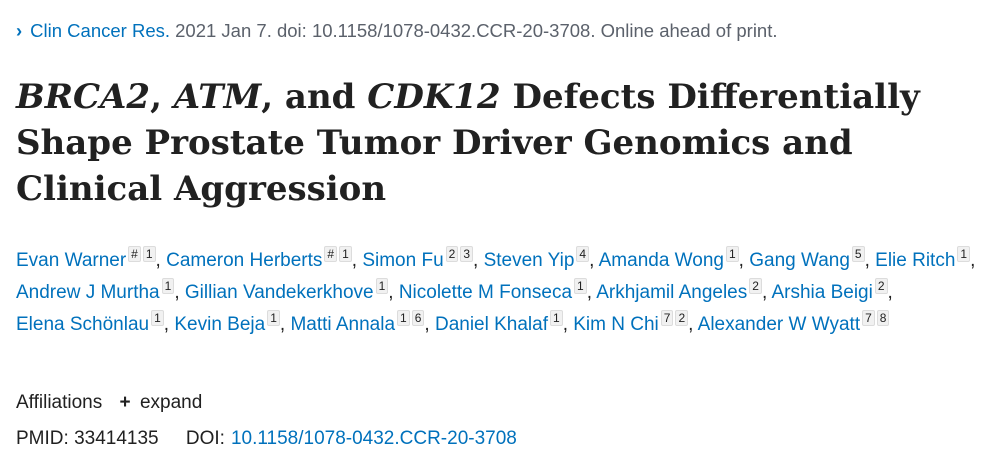 The width and height of the screenshot is (996, 461). Describe the element at coordinates (373, 438) in the screenshot. I see `doi-link: 10.1158/1078-0432.CCR-20-3708` at that location.